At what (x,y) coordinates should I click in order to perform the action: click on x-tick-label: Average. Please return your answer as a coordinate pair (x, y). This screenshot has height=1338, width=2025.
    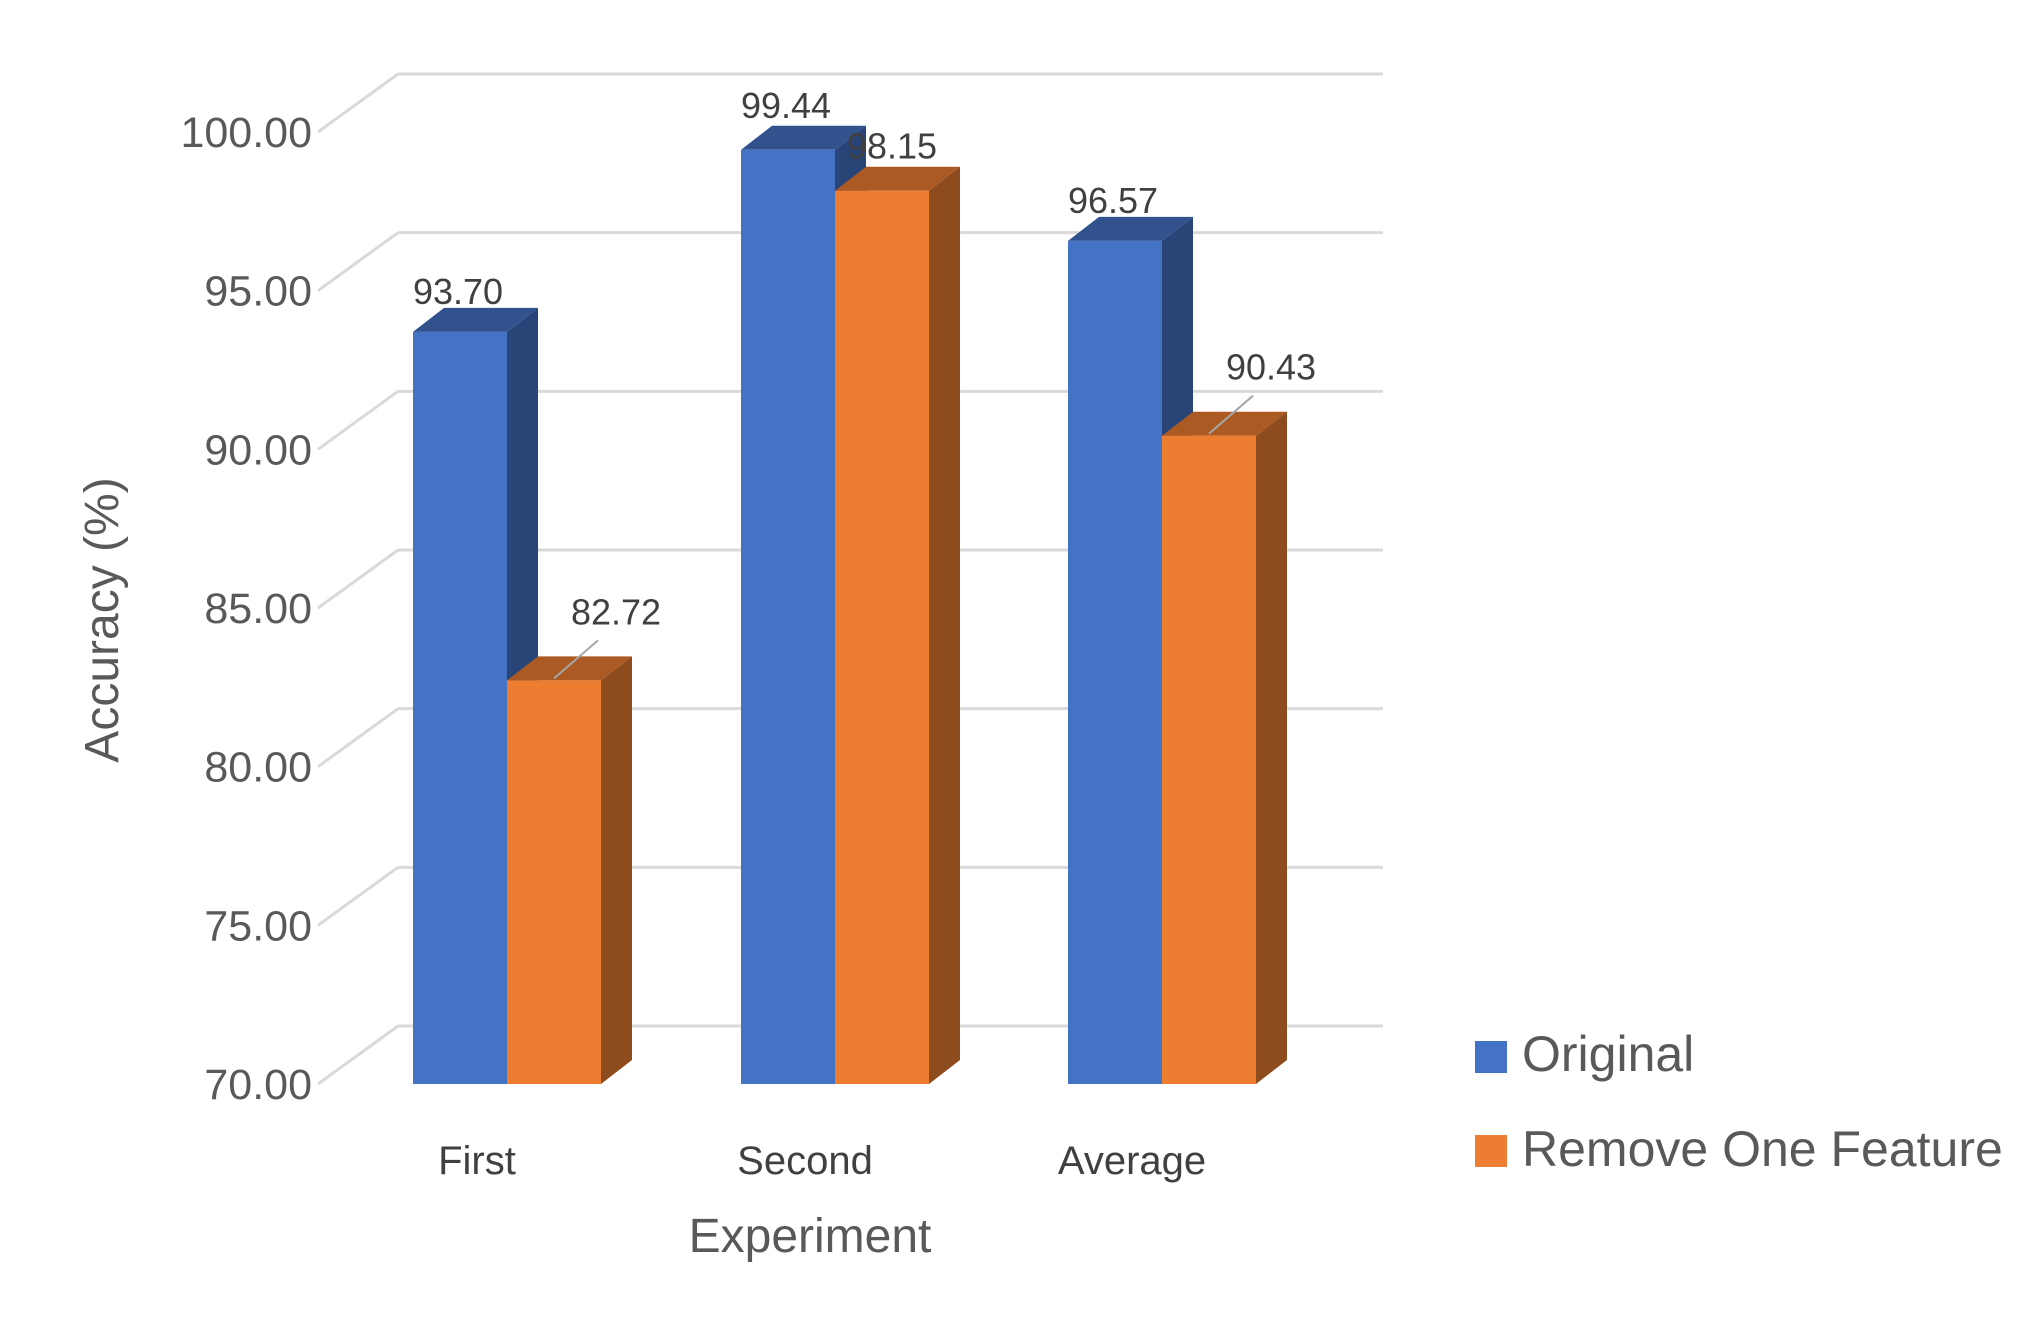
    Looking at the image, I should click on (1132, 1161).